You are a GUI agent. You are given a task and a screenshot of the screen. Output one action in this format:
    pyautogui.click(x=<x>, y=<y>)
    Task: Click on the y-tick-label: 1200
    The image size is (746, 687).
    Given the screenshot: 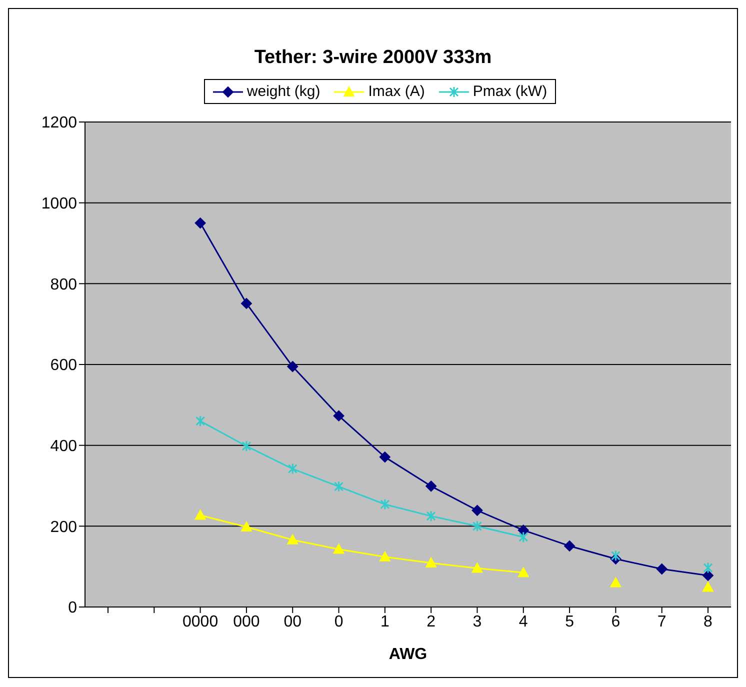 What is the action you would take?
    pyautogui.click(x=59, y=123)
    